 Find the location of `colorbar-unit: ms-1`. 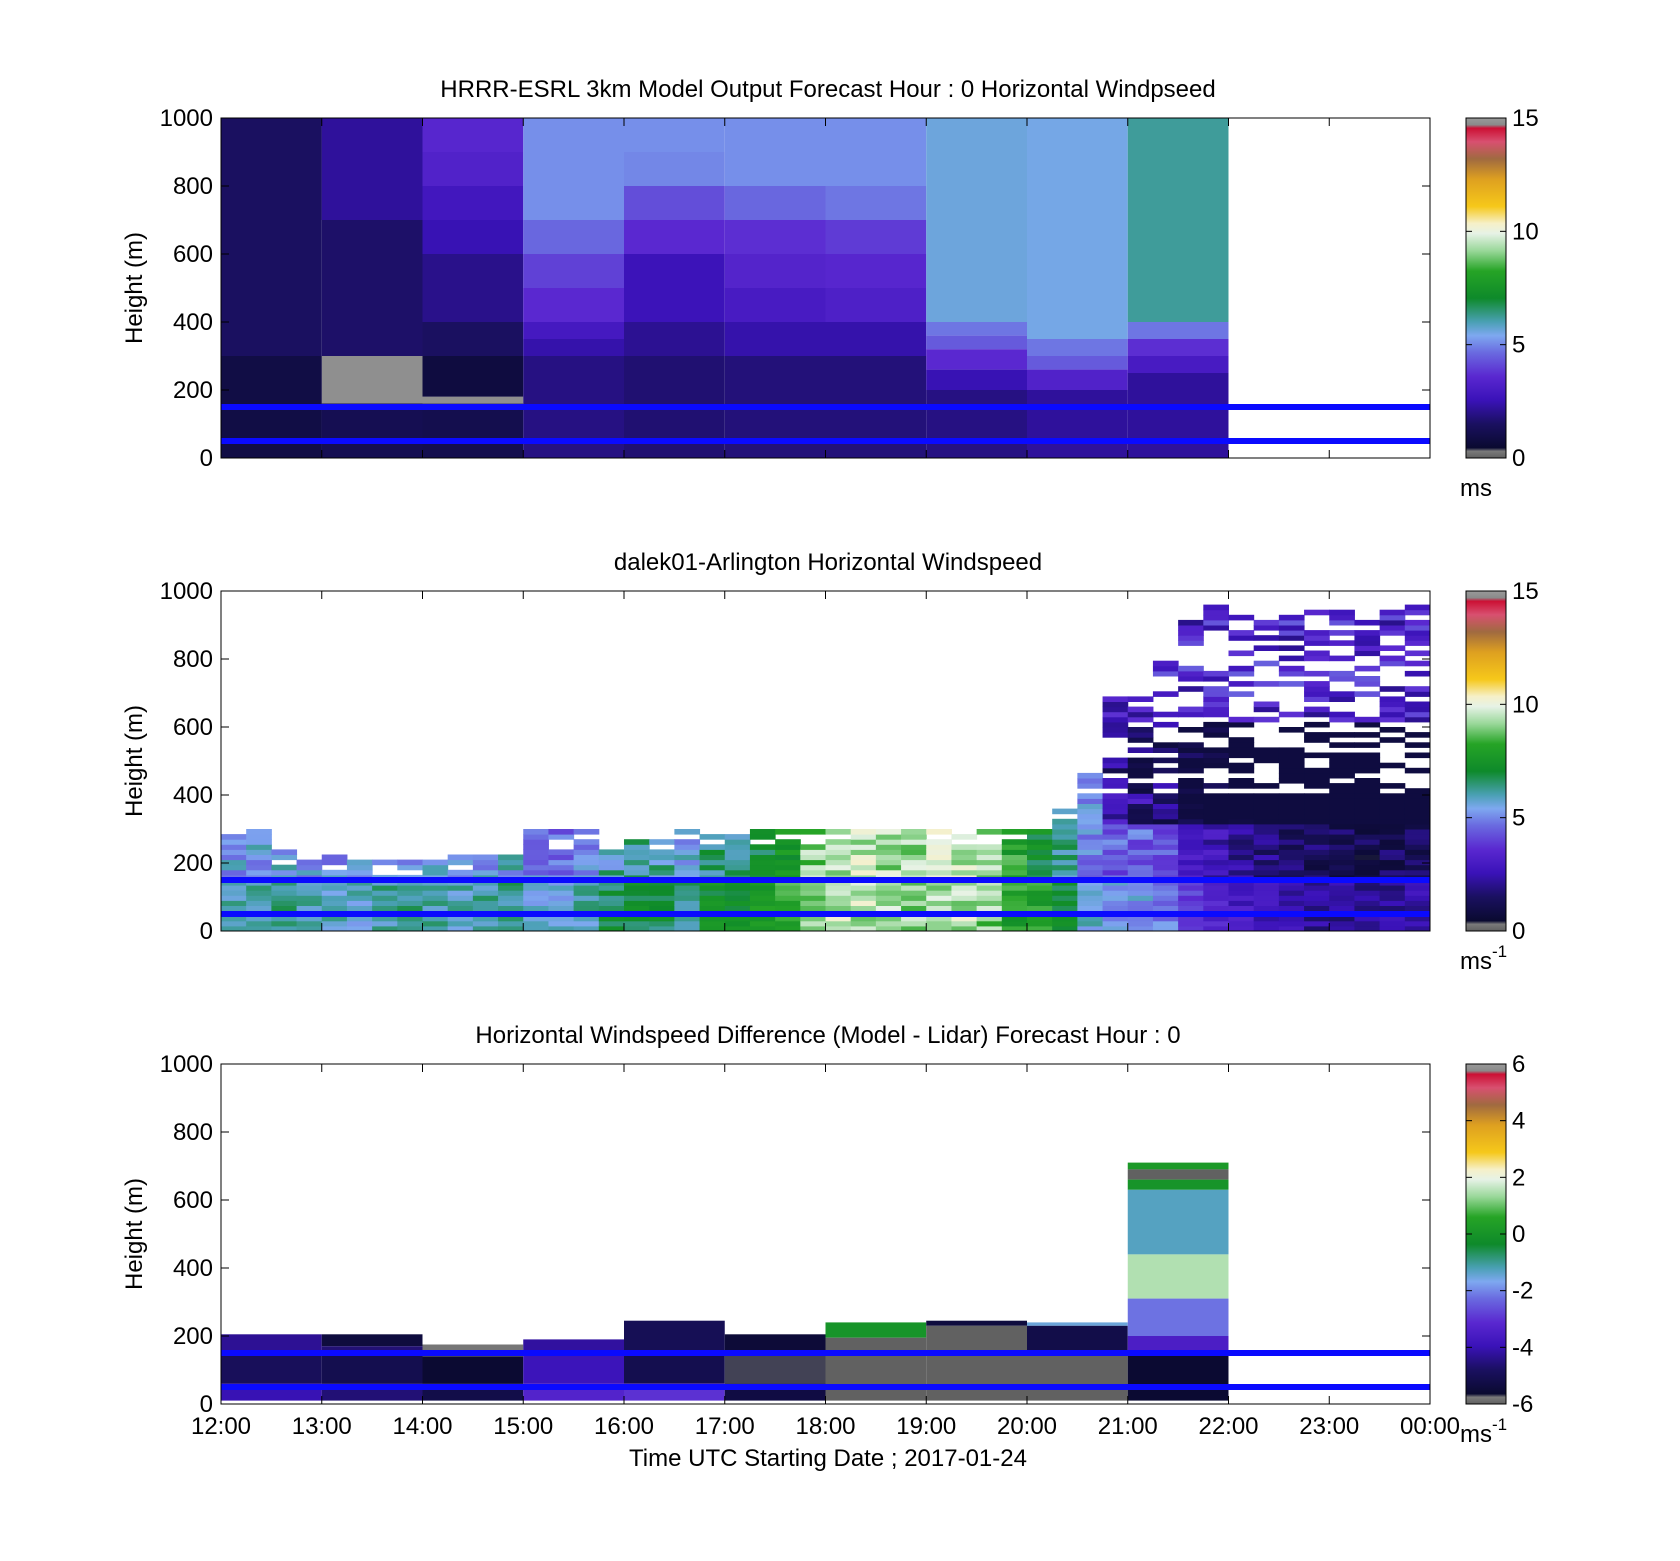

colorbar-unit: ms-1 is located at coordinates (1483, 958).